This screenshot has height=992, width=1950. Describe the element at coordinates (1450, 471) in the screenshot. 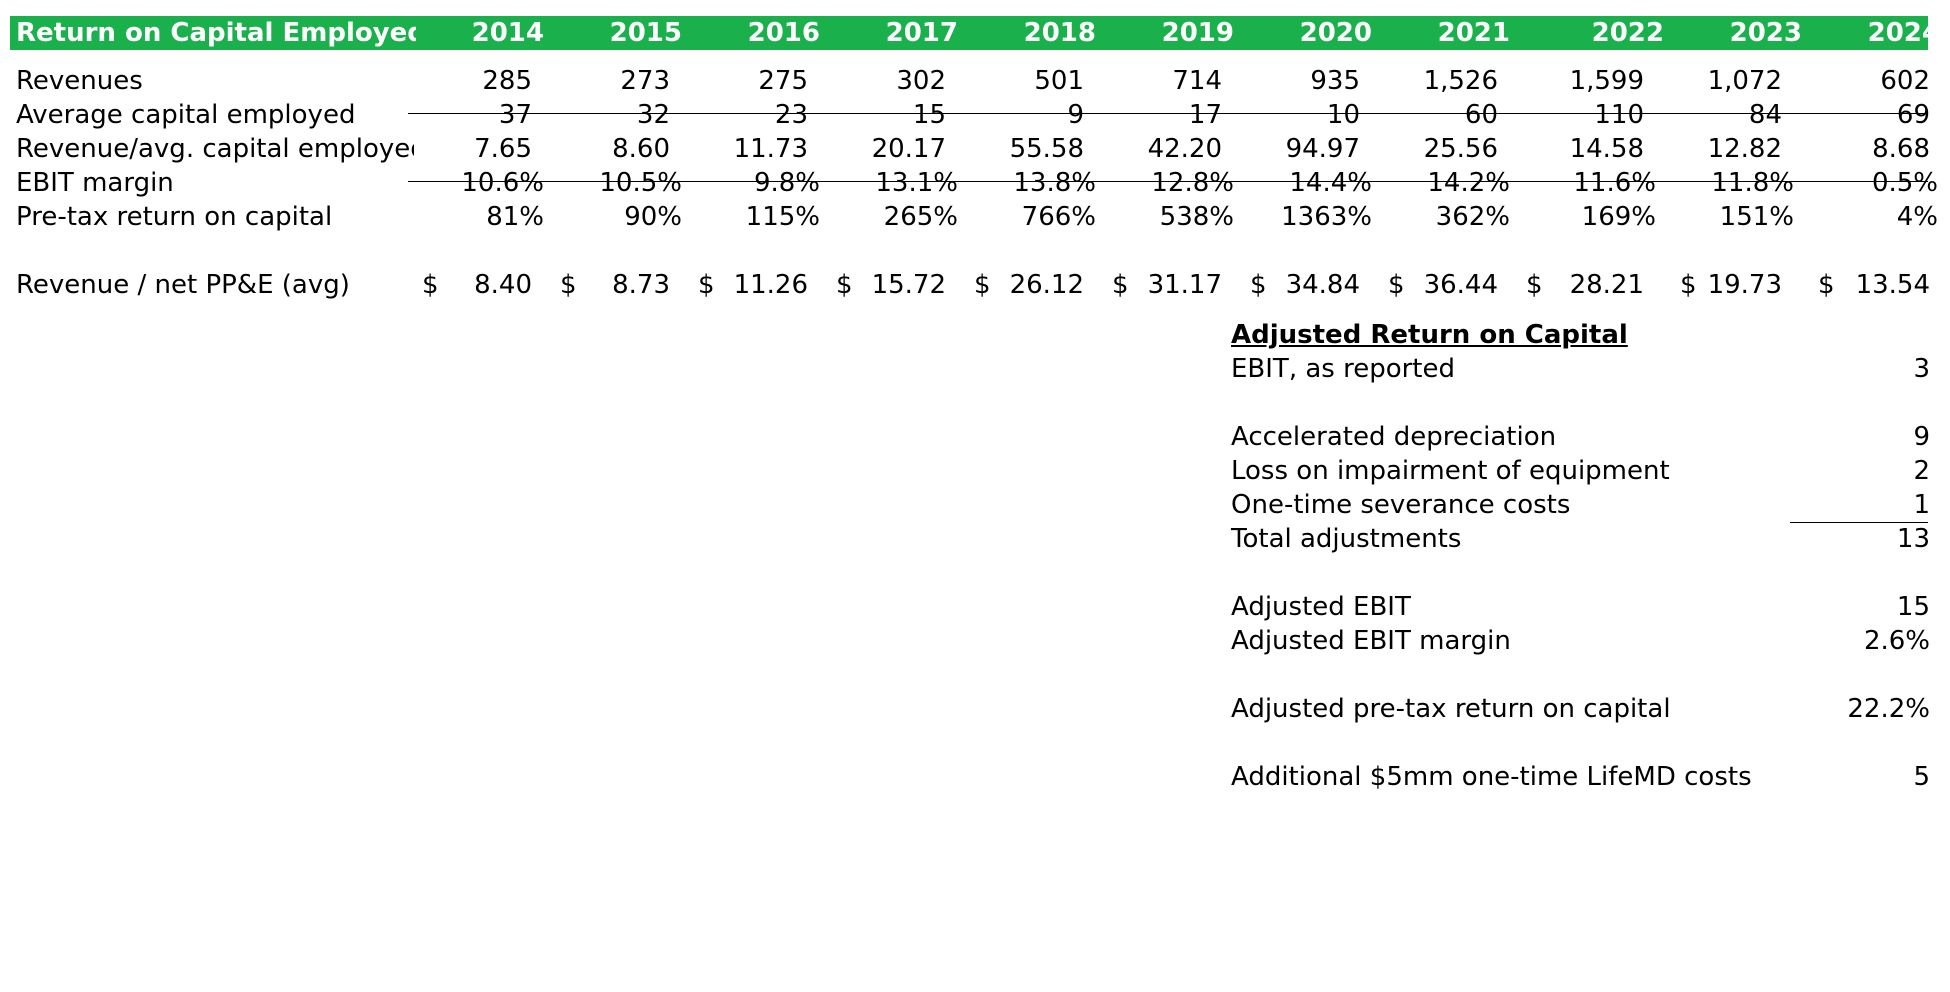

I see `adjusted-item-label: Loss on impairment of equipment` at that location.